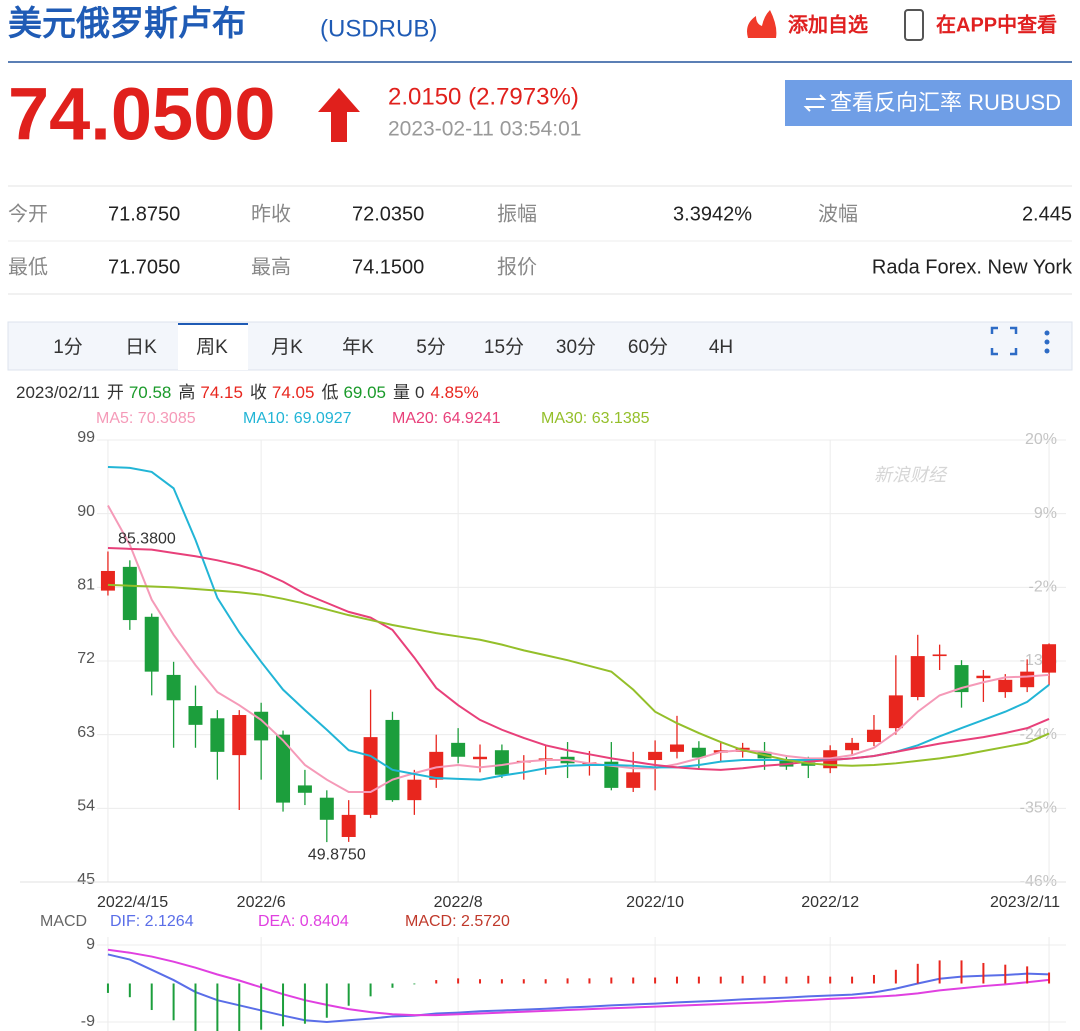  I want to click on stat-label: 波幅, so click(838, 213).